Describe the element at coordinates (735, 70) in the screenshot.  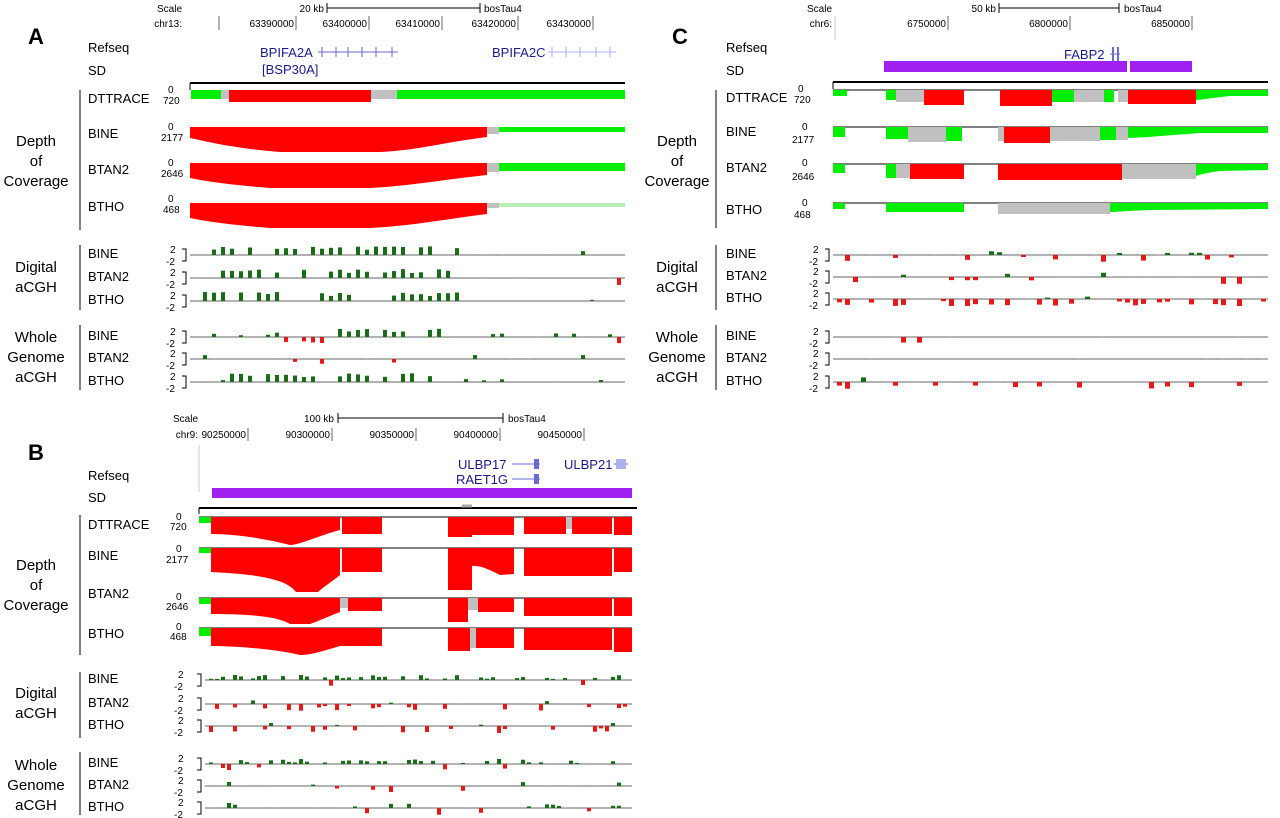
I see `panel-c-sd-label: SD` at that location.